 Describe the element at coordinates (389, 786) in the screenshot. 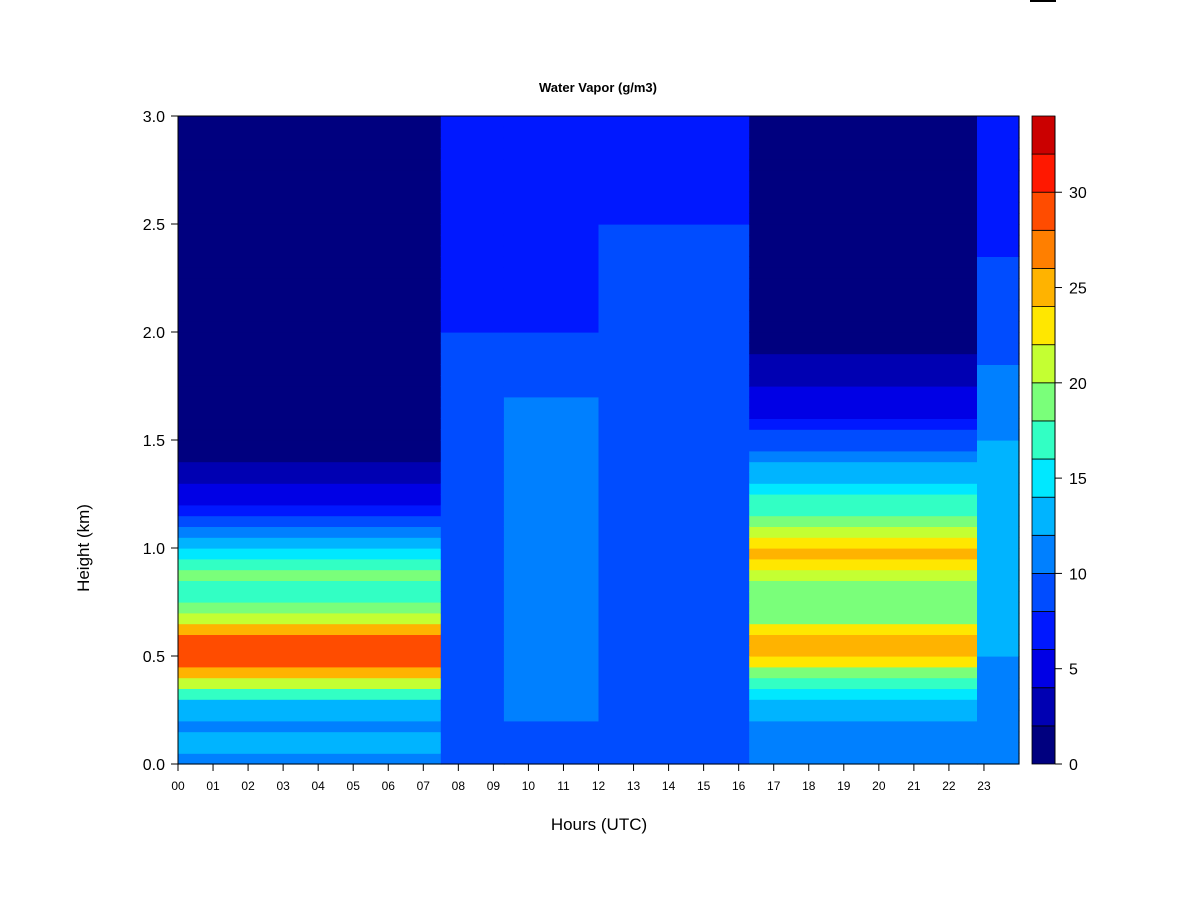

I see `x-tick-label: 06` at that location.